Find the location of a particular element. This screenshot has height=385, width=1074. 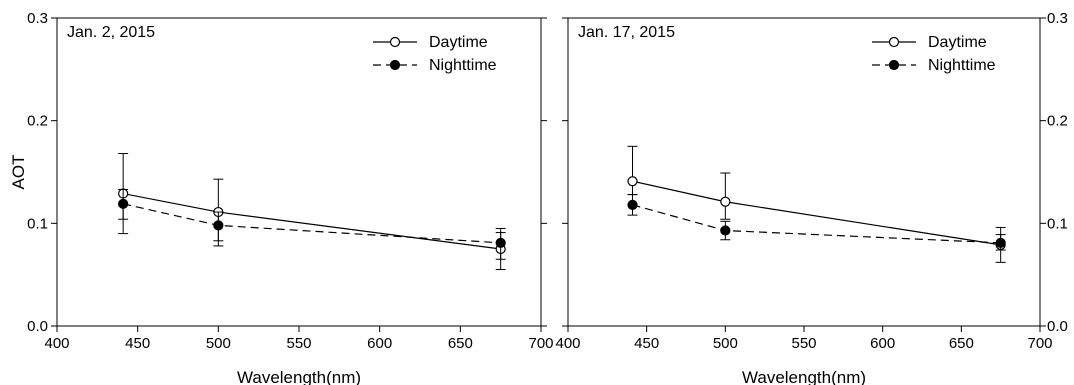

panel-annotation: Jan. 17, 2015 is located at coordinates (626, 32).